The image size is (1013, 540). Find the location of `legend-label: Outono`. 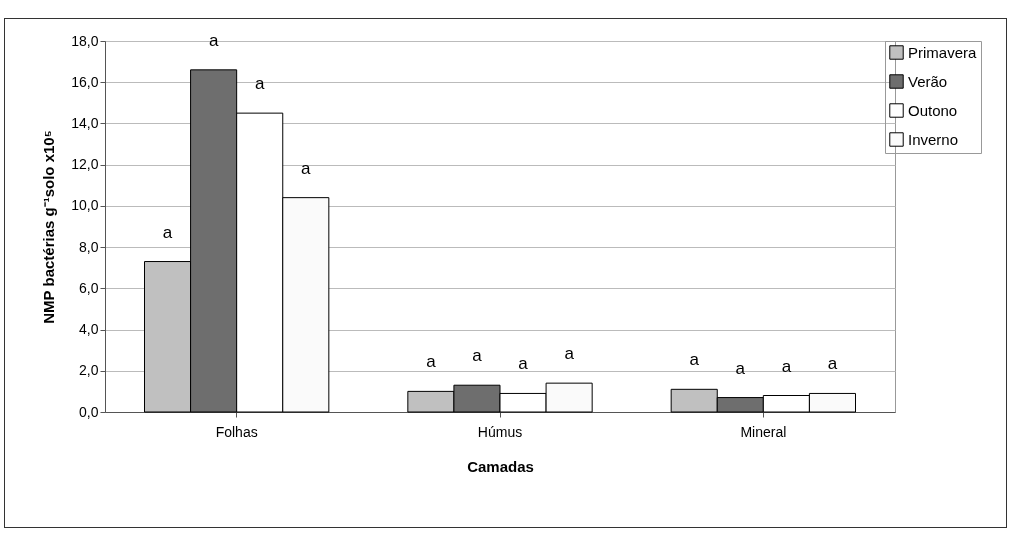

legend-label: Outono is located at coordinates (933, 110).